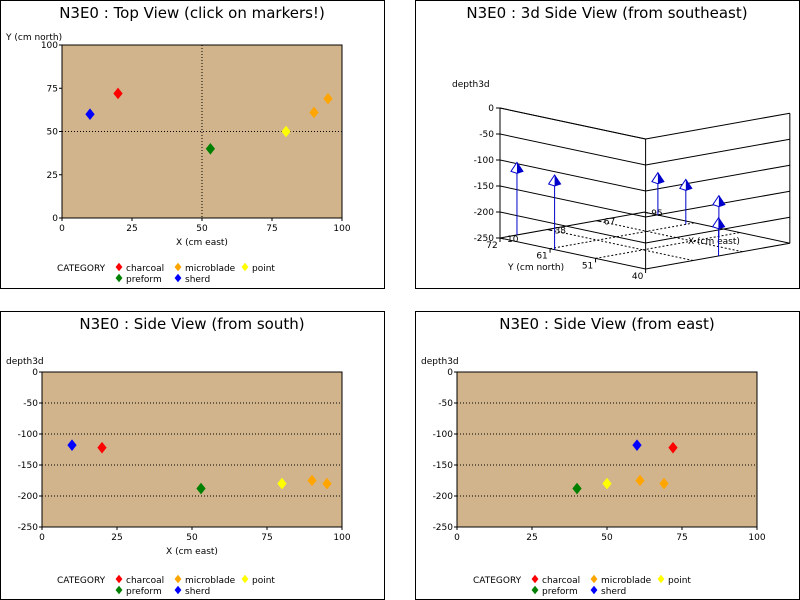 This screenshot has width=800, height=600. I want to click on legend-label-point: point, so click(679, 581).